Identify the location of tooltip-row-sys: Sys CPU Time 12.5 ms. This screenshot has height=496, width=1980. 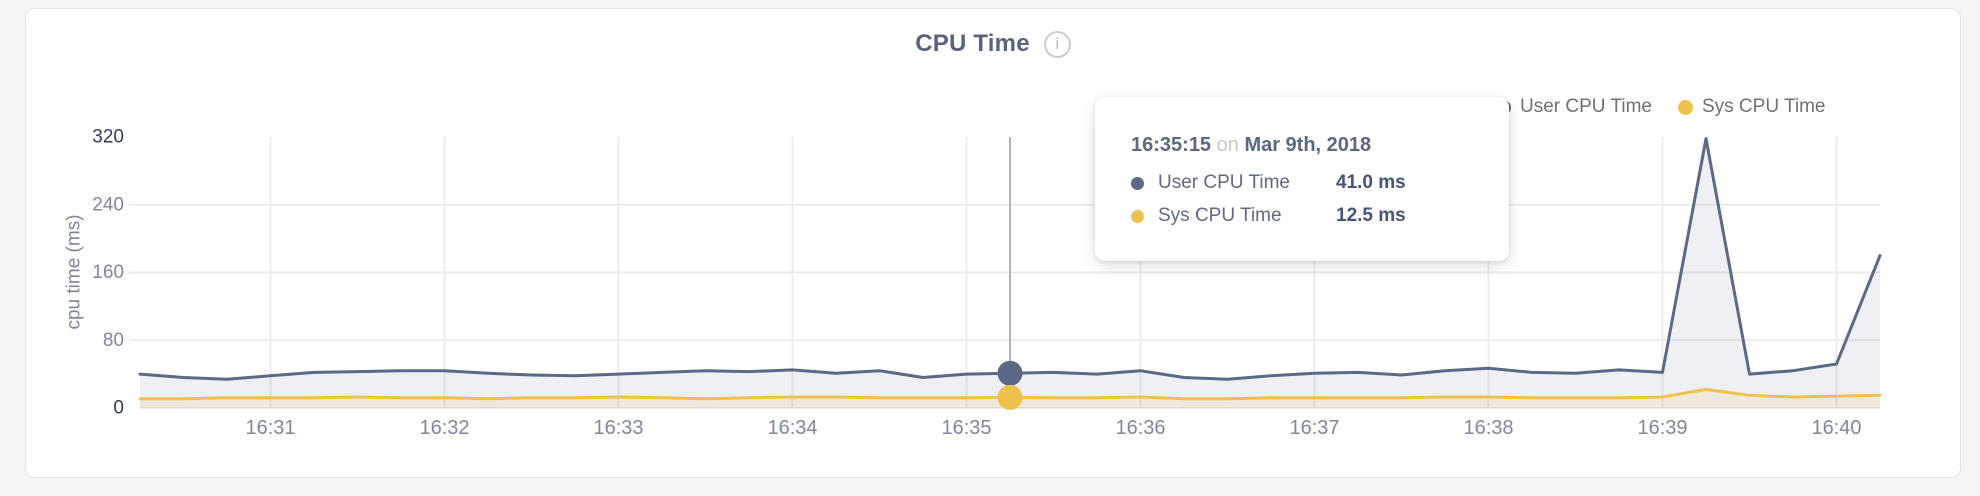
(1305, 216).